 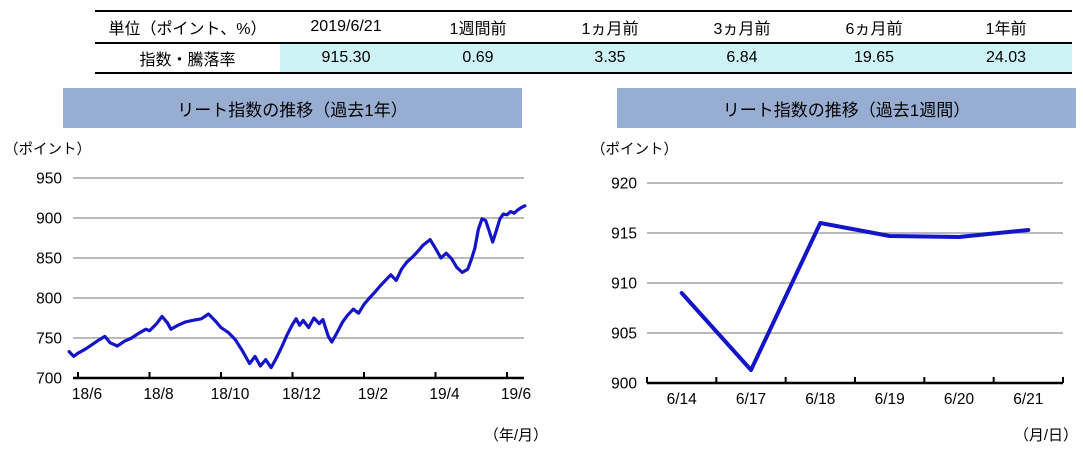 What do you see at coordinates (301, 394) in the screenshot?
I see `x-tick-label: 18/12` at bounding box center [301, 394].